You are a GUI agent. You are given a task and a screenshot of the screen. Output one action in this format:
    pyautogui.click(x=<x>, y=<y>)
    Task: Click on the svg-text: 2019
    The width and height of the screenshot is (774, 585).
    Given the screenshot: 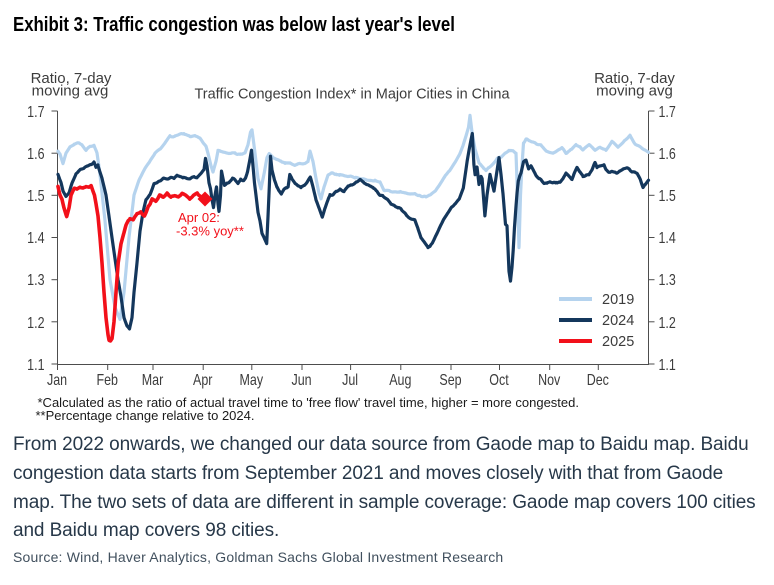 What is the action you would take?
    pyautogui.click(x=618, y=300)
    